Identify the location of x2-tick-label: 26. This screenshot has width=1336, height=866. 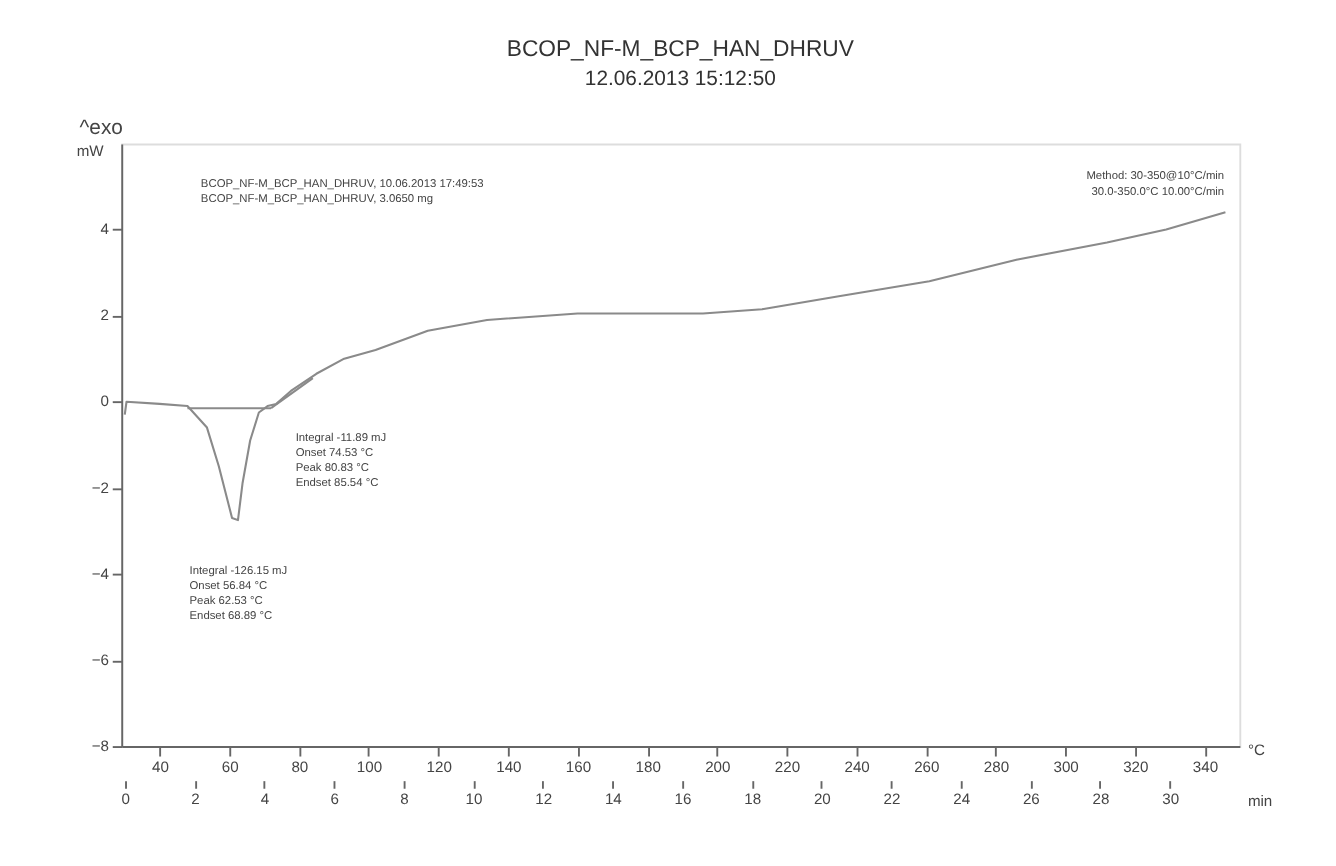
(1031, 798).